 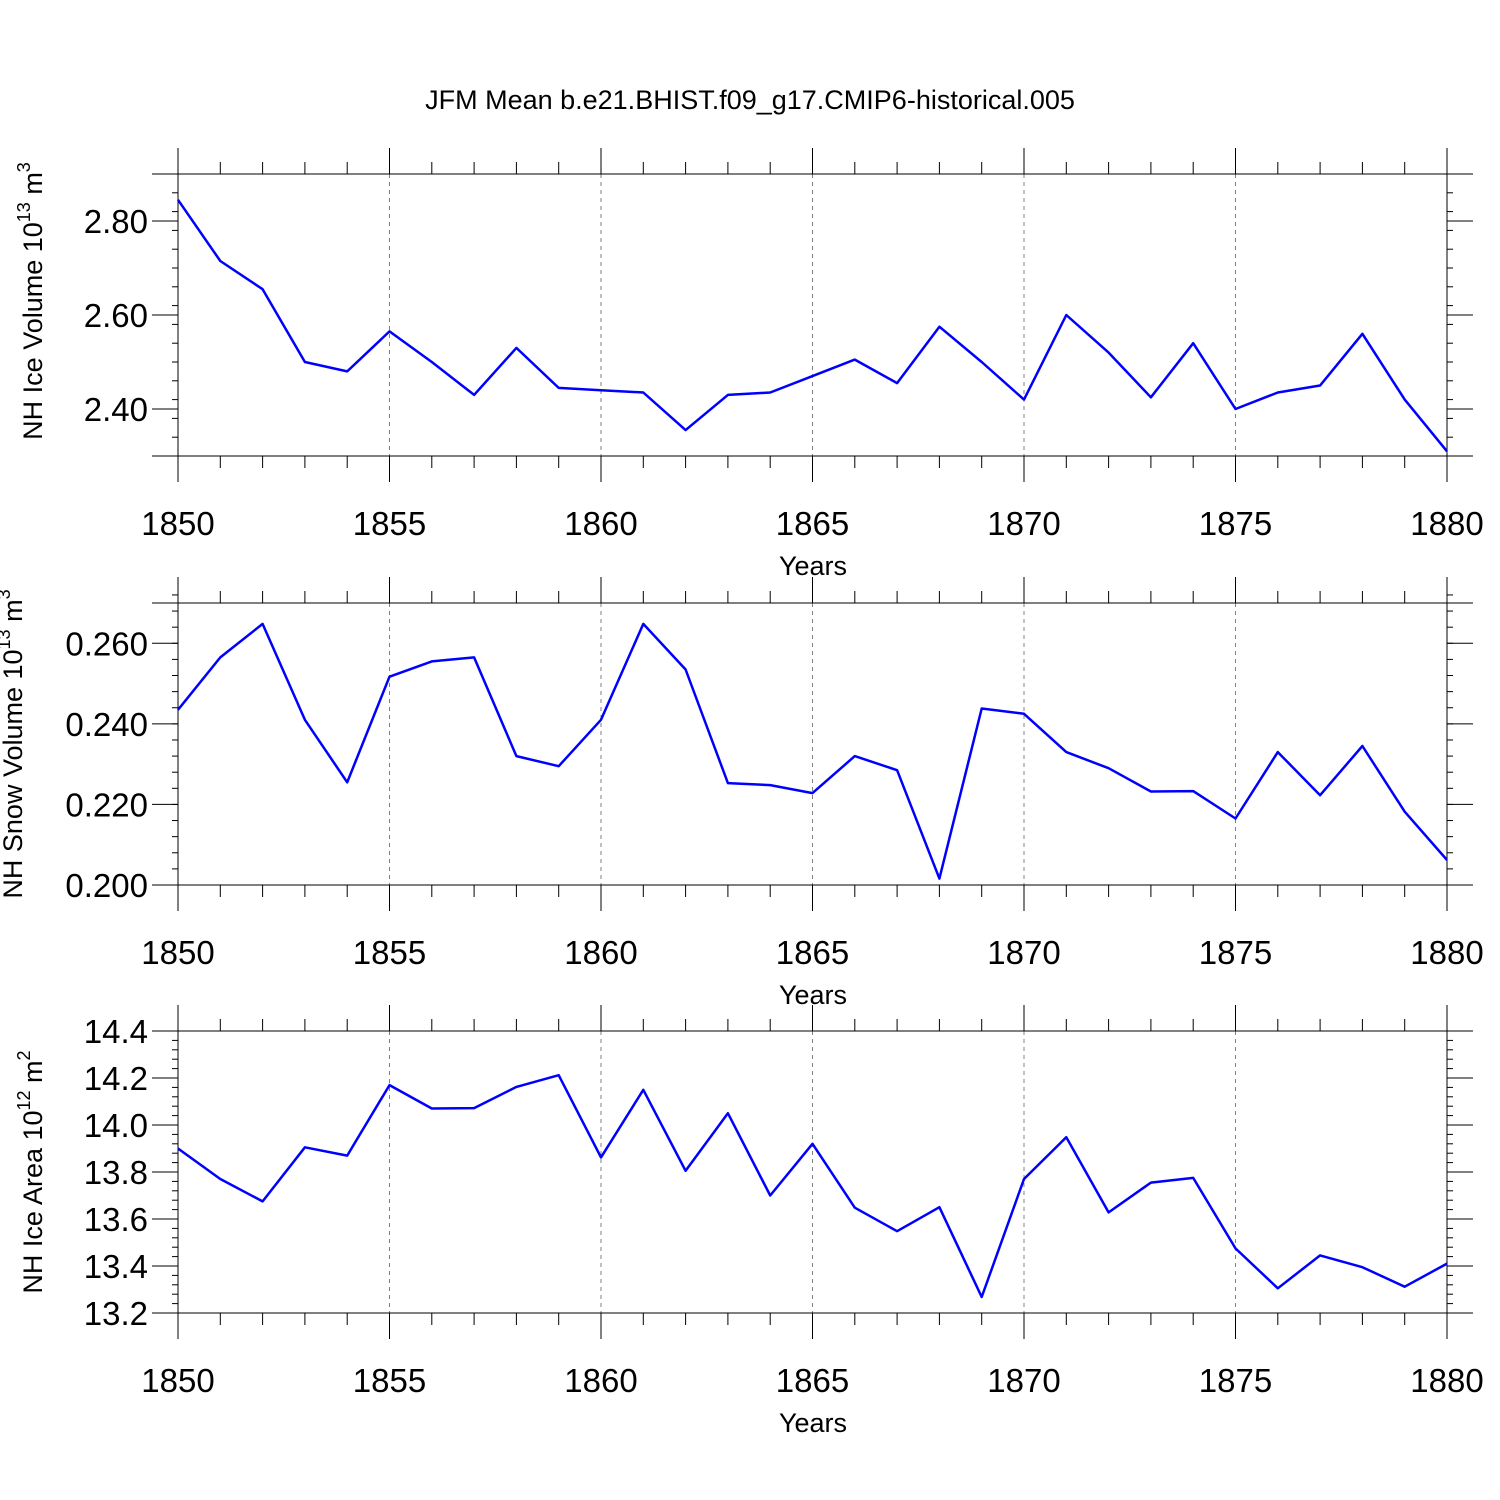 What do you see at coordinates (116, 1219) in the screenshot?
I see `ice-area-y-tick-label: 13.6` at bounding box center [116, 1219].